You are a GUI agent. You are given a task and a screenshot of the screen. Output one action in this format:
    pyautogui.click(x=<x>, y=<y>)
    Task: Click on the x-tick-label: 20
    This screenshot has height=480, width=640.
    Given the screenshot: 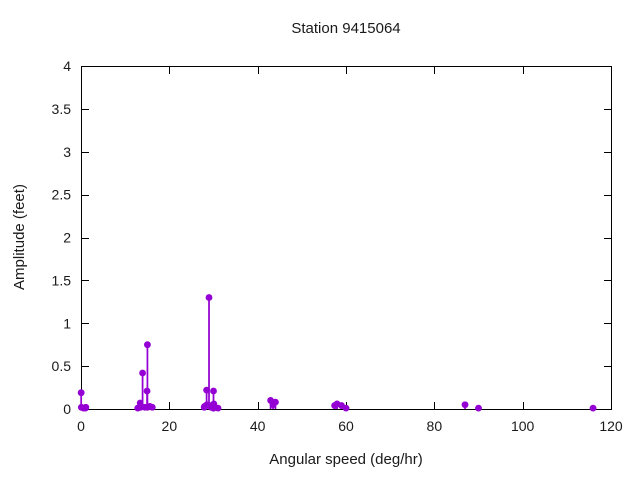 What is the action you would take?
    pyautogui.click(x=170, y=426)
    